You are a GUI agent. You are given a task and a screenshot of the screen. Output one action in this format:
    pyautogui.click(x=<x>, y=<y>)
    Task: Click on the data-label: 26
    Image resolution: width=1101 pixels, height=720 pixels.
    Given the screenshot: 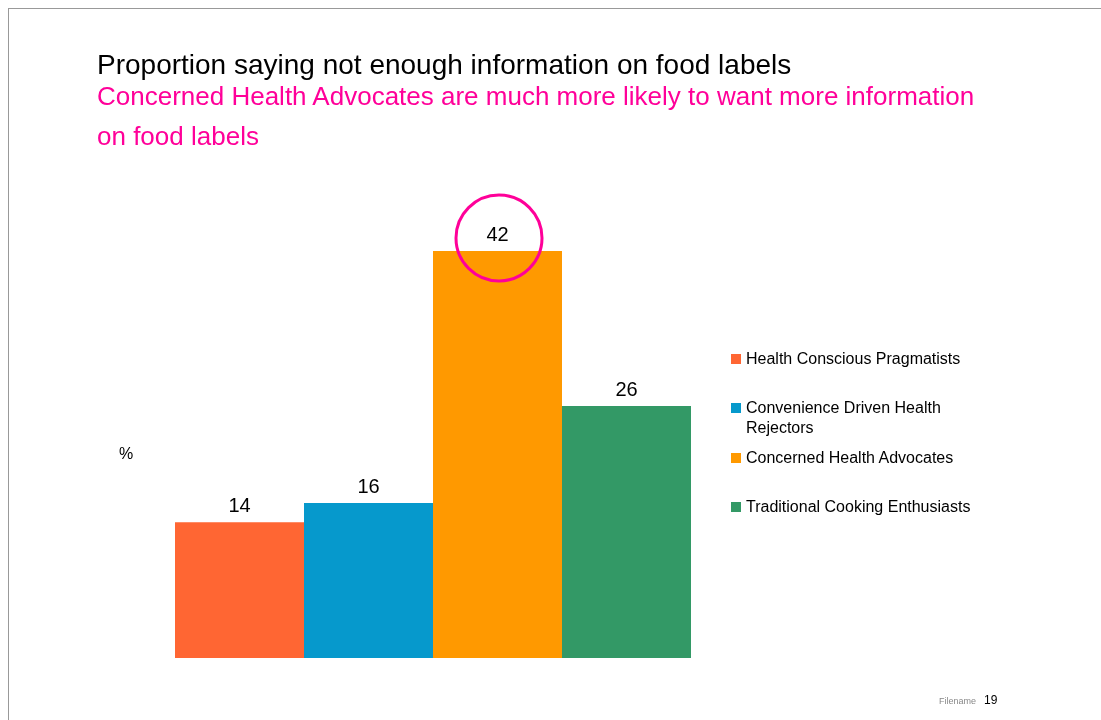 What is the action you would take?
    pyautogui.click(x=626, y=389)
    